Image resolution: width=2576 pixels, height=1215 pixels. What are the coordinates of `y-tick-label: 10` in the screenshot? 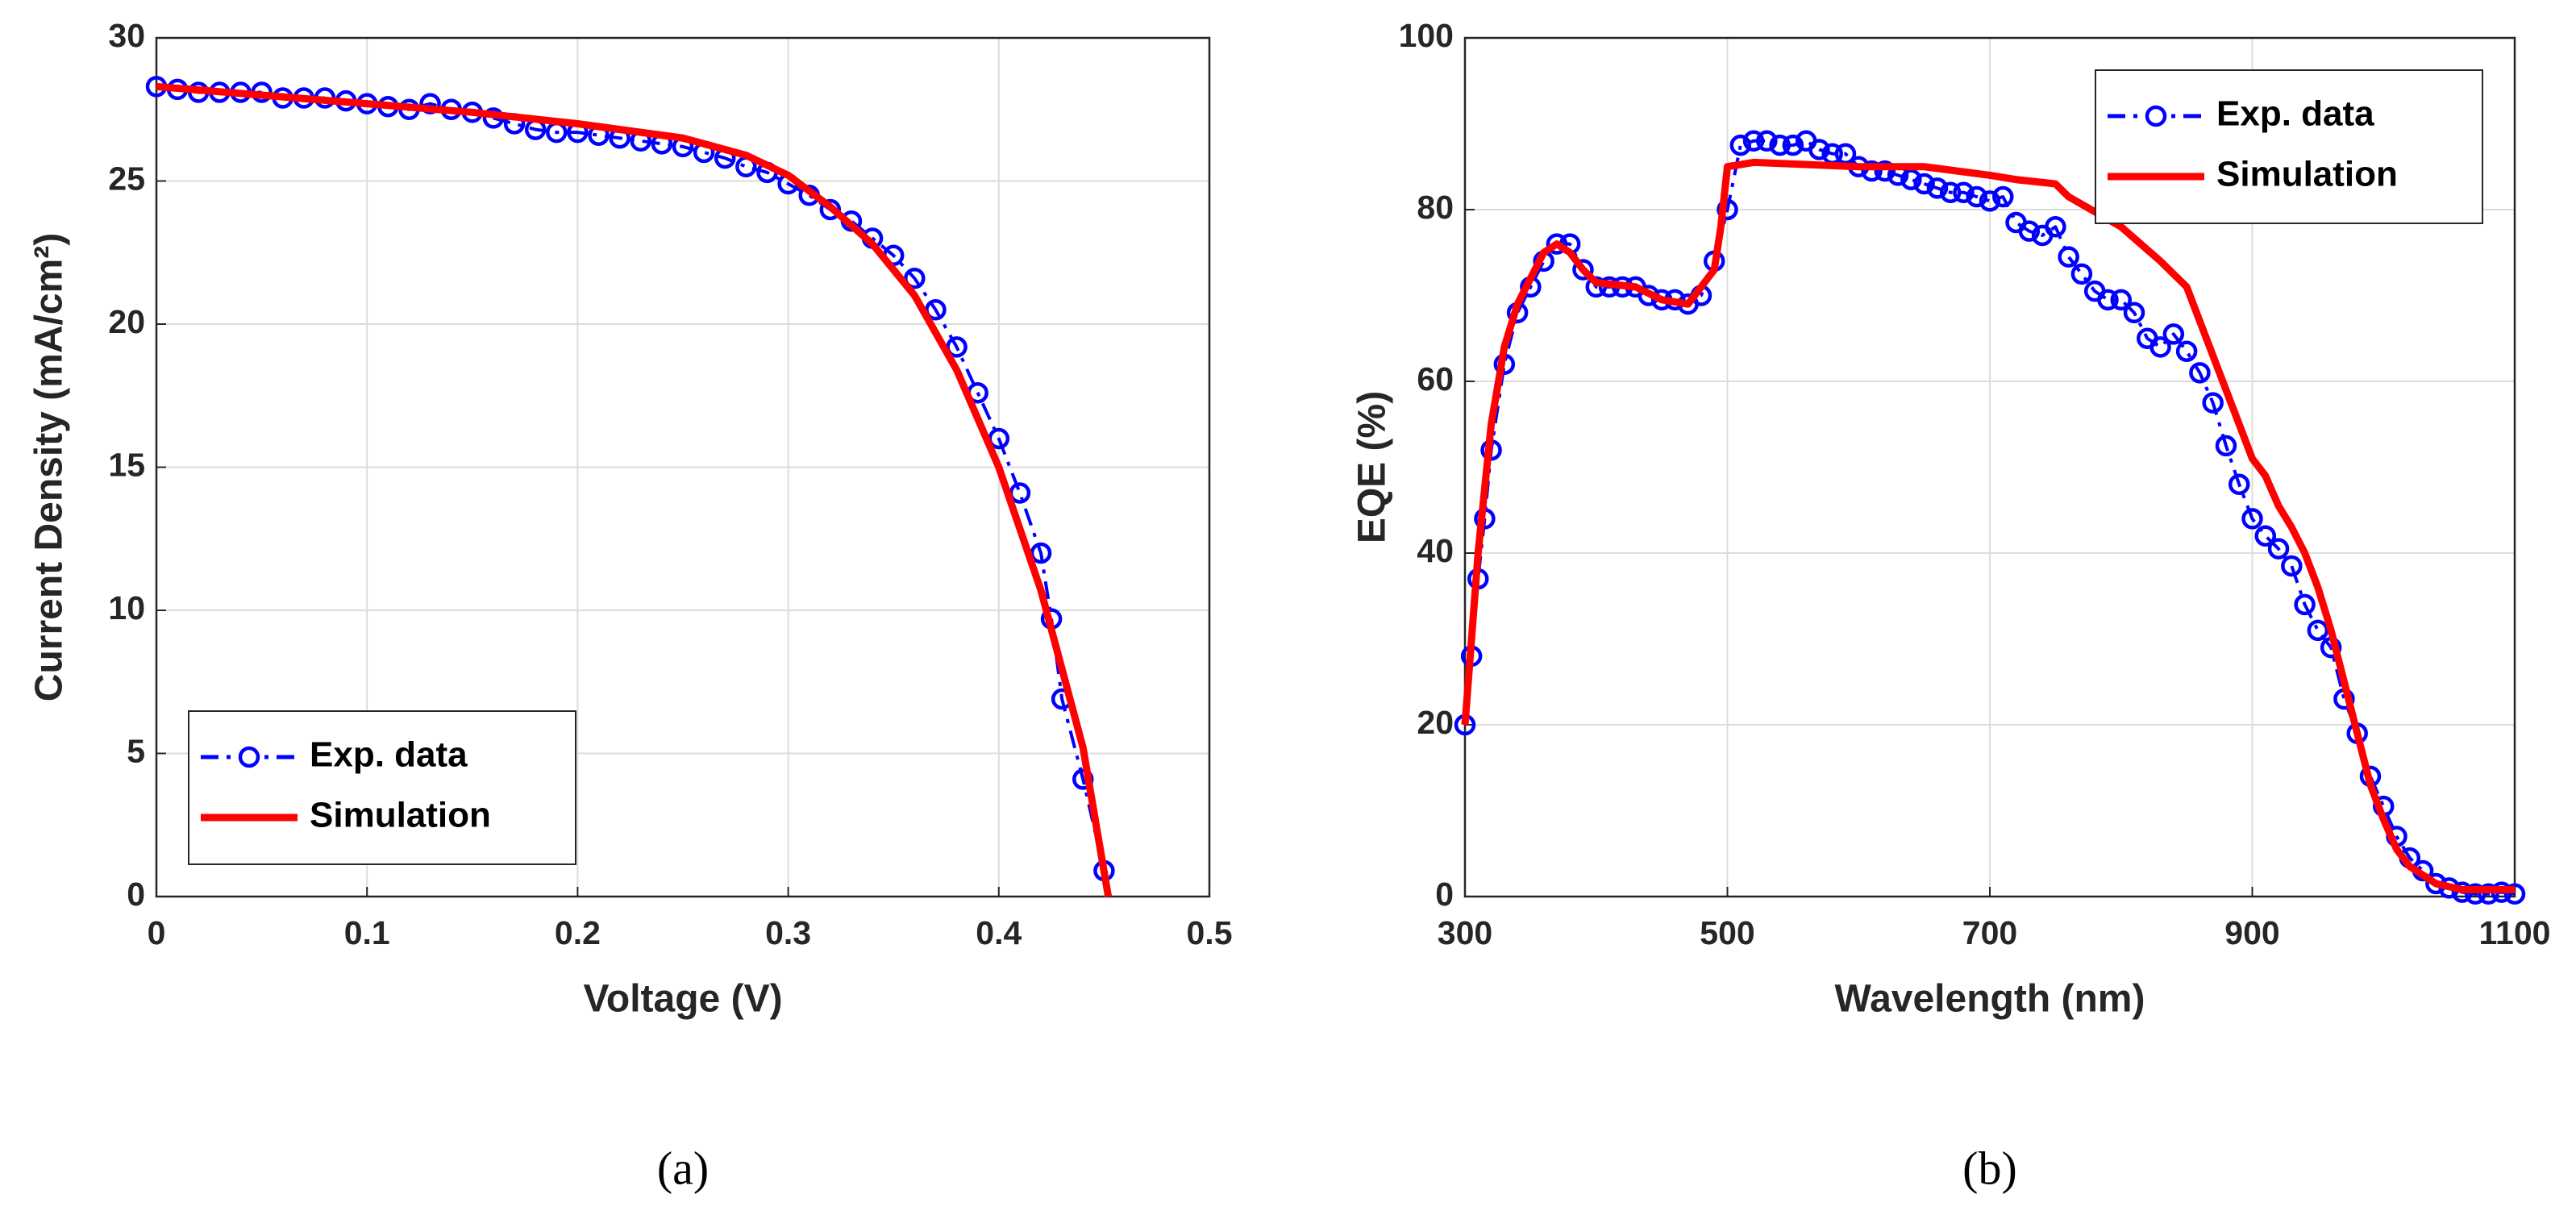 It's located at (127, 607).